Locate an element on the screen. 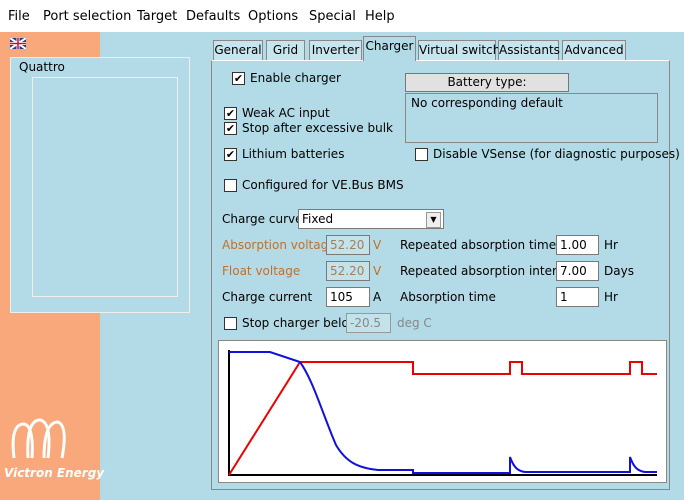  stop-temp-input: -20.5 is located at coordinates (368, 323).